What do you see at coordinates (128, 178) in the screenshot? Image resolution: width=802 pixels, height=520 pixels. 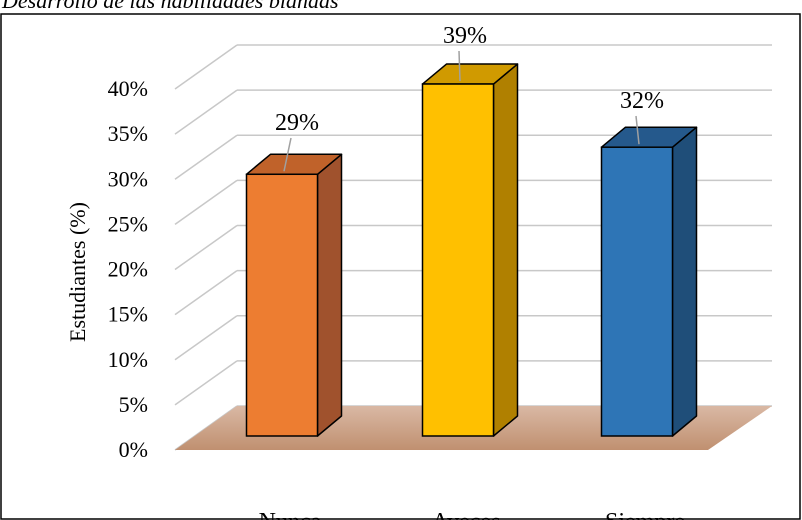 I see `y-tick-label: 30%` at bounding box center [128, 178].